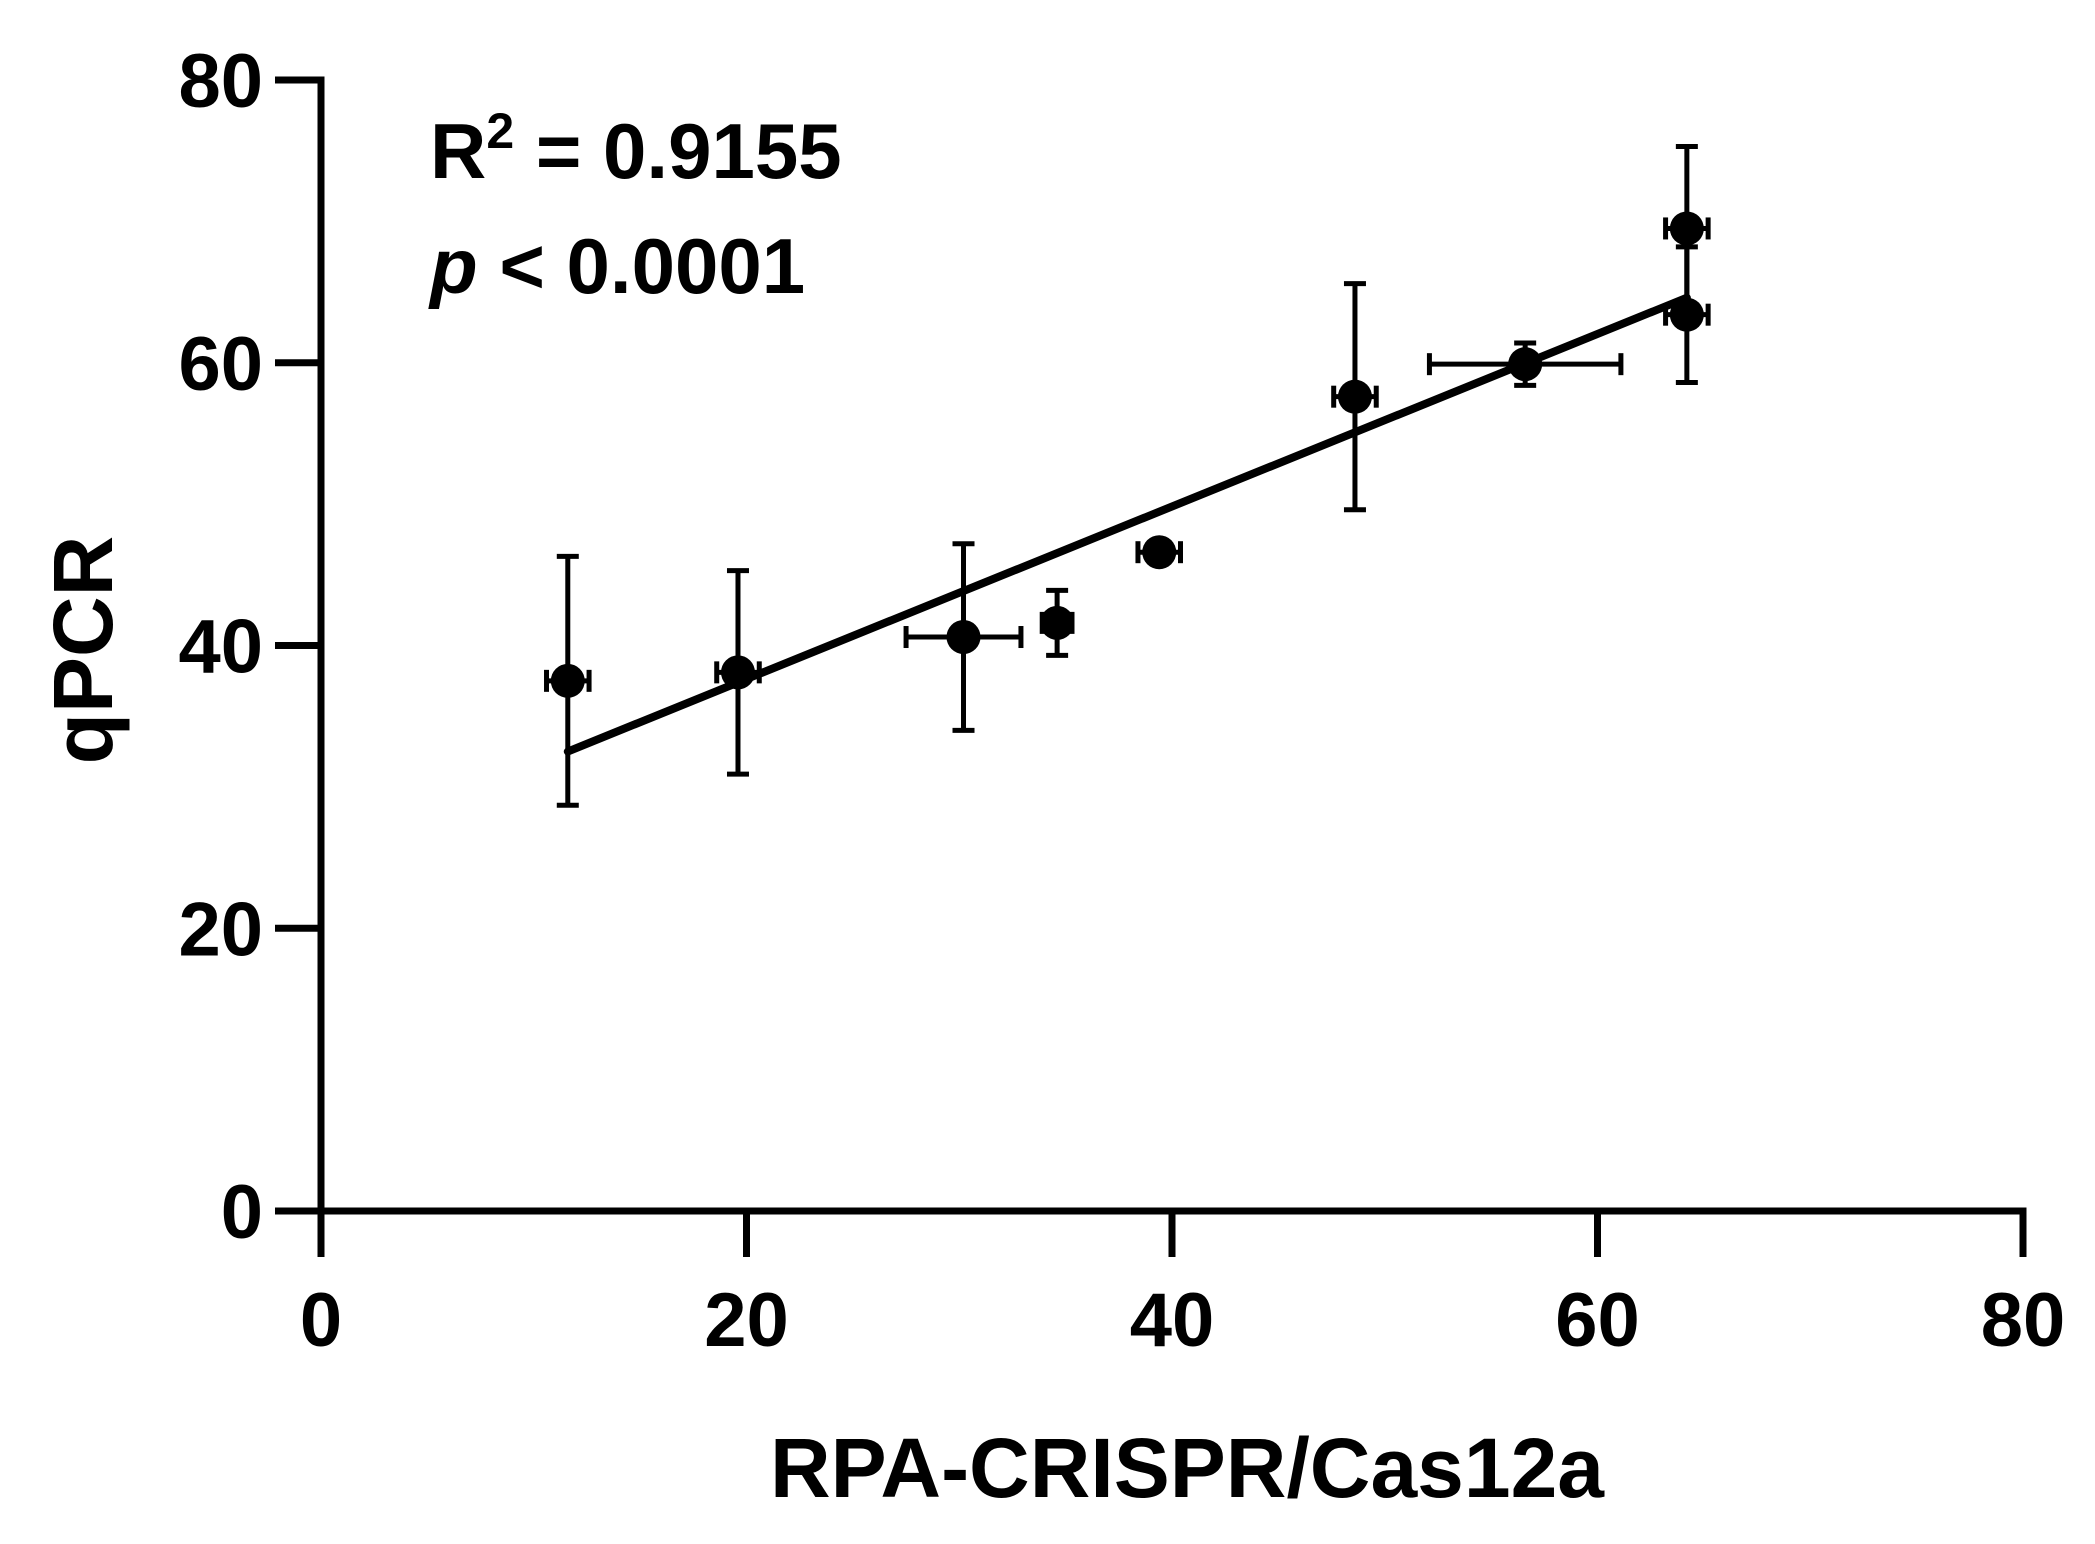  I want to click on x-tick-label: 40, so click(1172, 1320).